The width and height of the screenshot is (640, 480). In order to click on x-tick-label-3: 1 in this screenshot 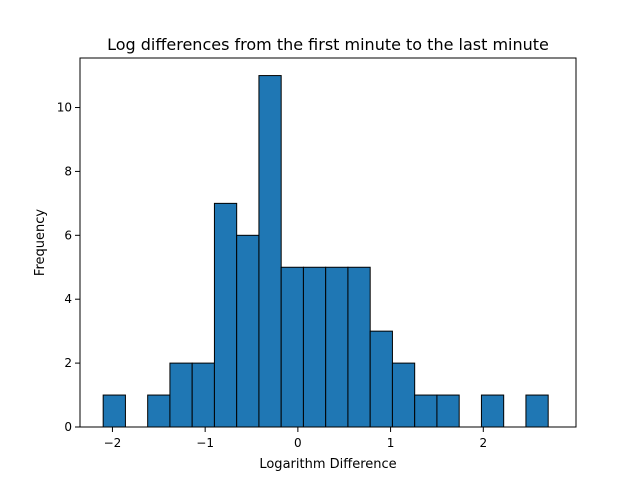, I will do `click(391, 443)`.